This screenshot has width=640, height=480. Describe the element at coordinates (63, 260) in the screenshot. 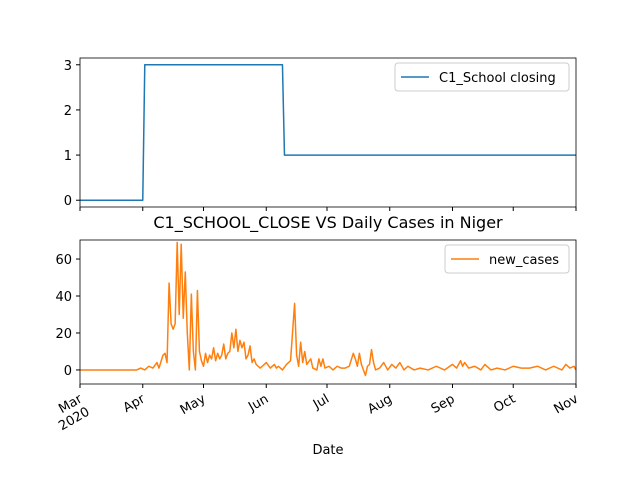

I see `y-tick-label: 60` at that location.